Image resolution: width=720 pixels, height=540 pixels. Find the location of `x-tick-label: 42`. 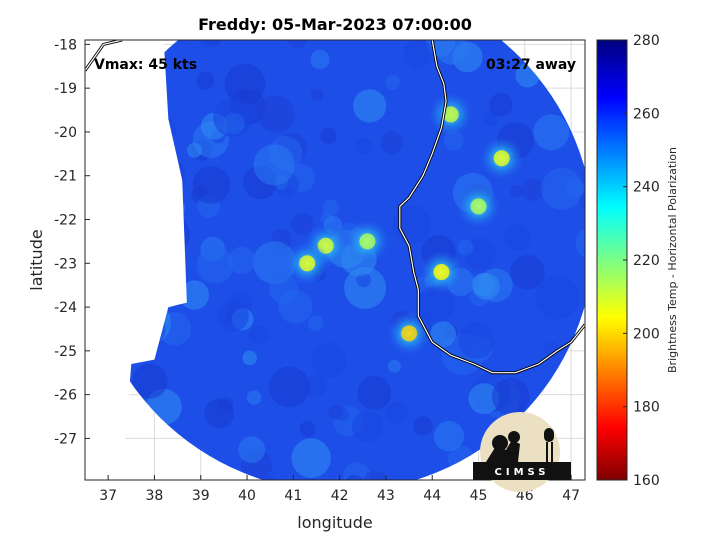

x-tick-label: 42 is located at coordinates (340, 496).